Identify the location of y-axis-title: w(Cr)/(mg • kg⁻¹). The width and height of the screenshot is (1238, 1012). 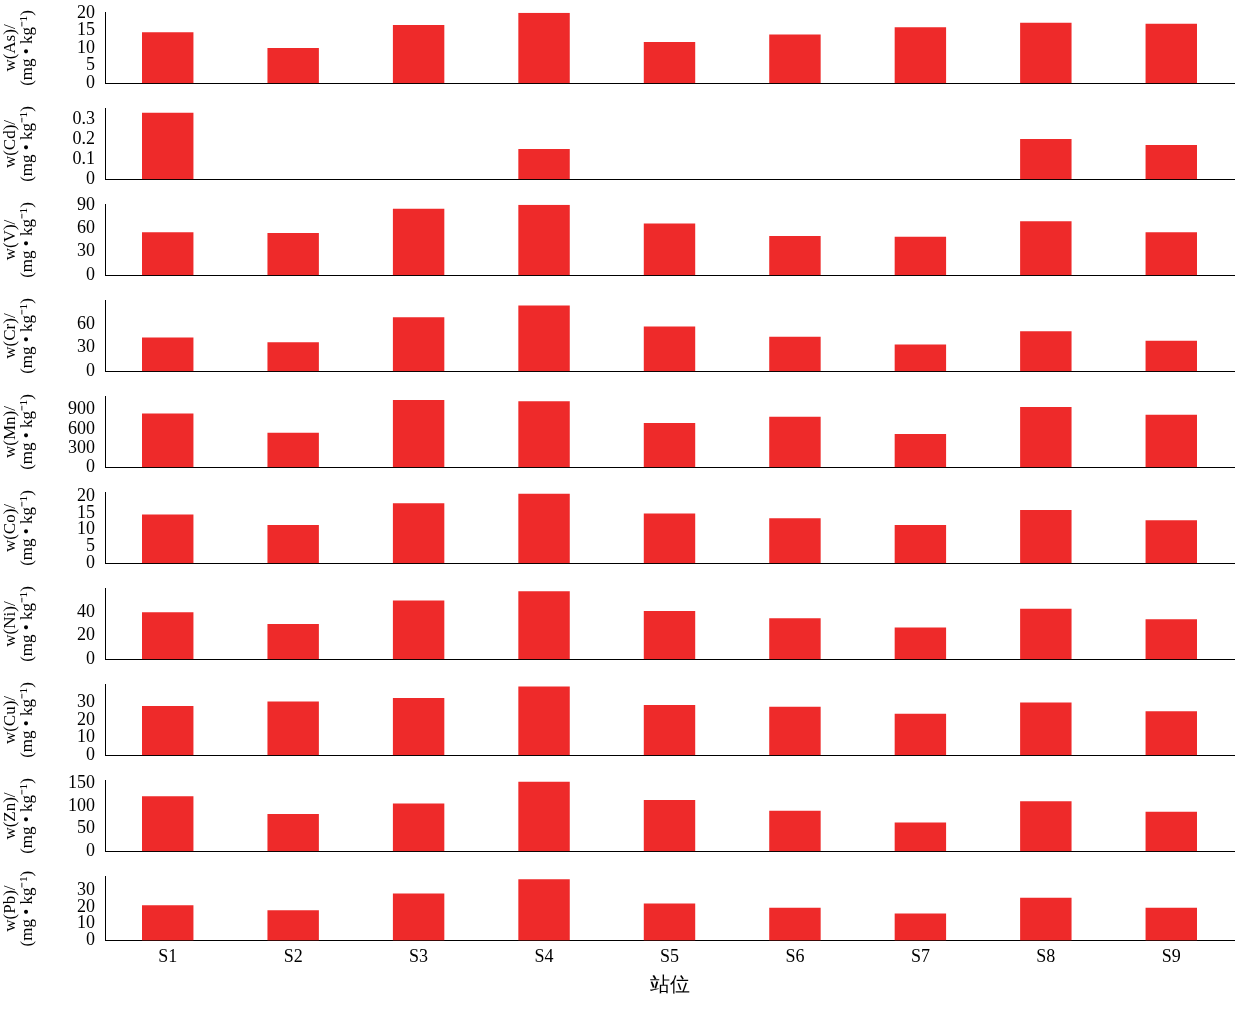
(18, 336).